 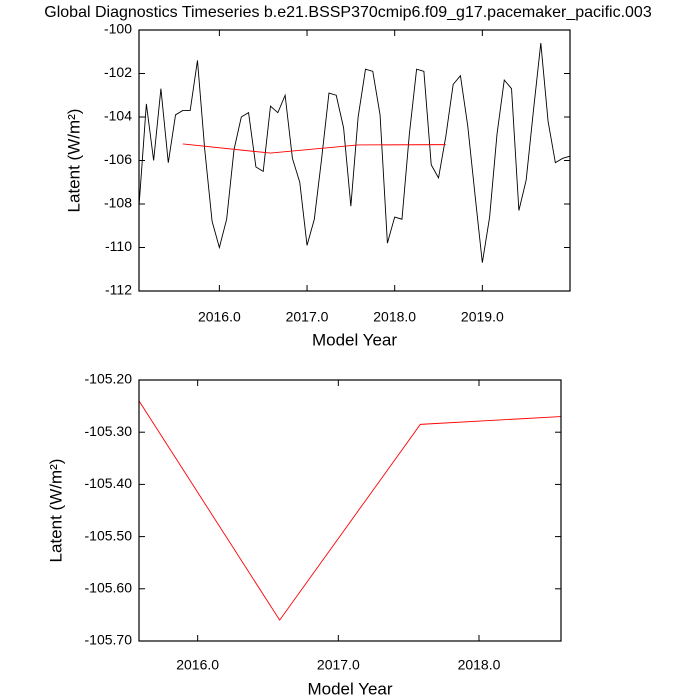 What do you see at coordinates (118, 203) in the screenshot?
I see `y-tick-label: -108` at bounding box center [118, 203].